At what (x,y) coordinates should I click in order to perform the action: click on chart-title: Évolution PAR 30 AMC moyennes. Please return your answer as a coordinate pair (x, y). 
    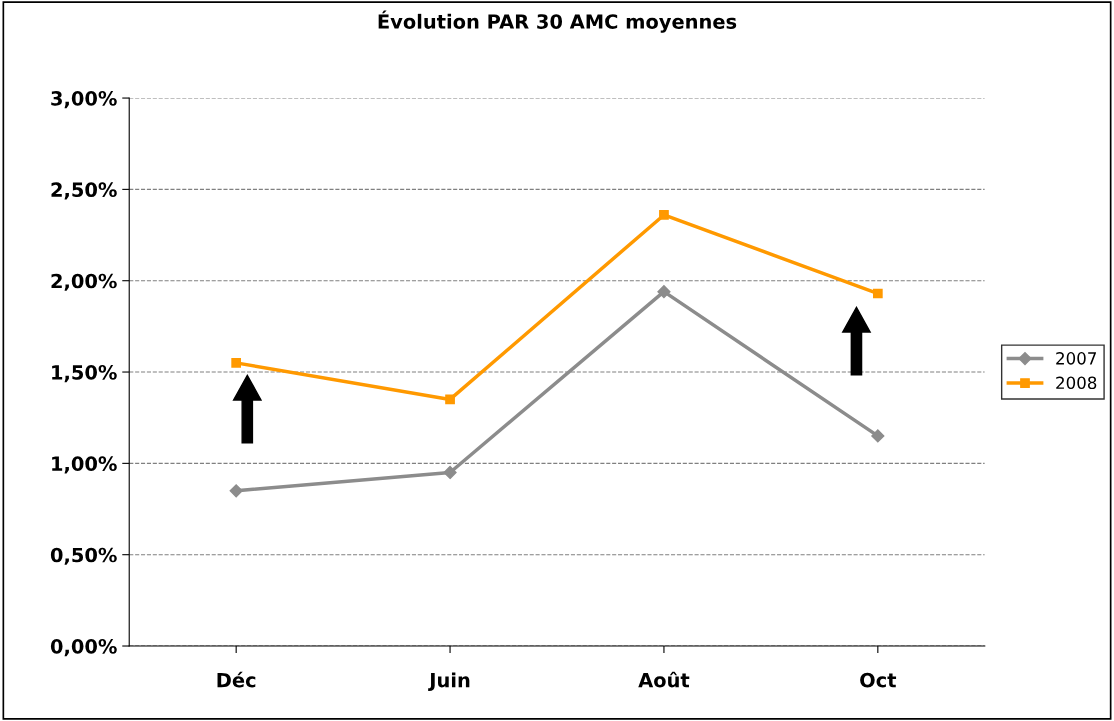
    Looking at the image, I should click on (557, 21).